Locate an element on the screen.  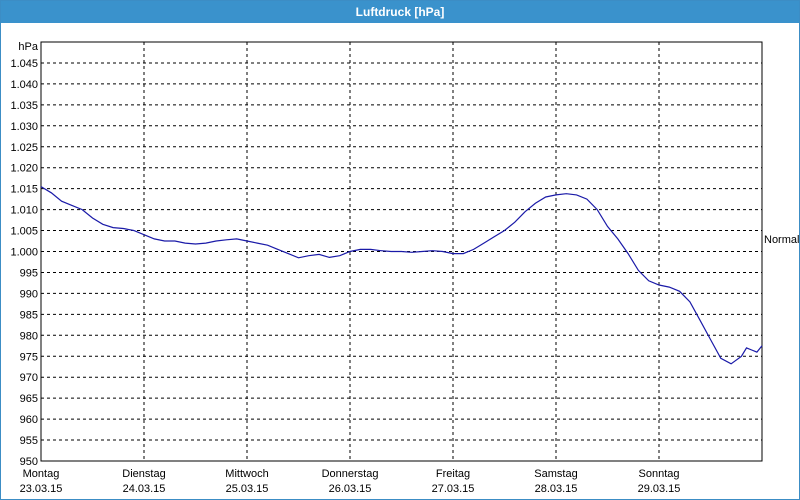
normal-reference-label: Normal is located at coordinates (781, 240).